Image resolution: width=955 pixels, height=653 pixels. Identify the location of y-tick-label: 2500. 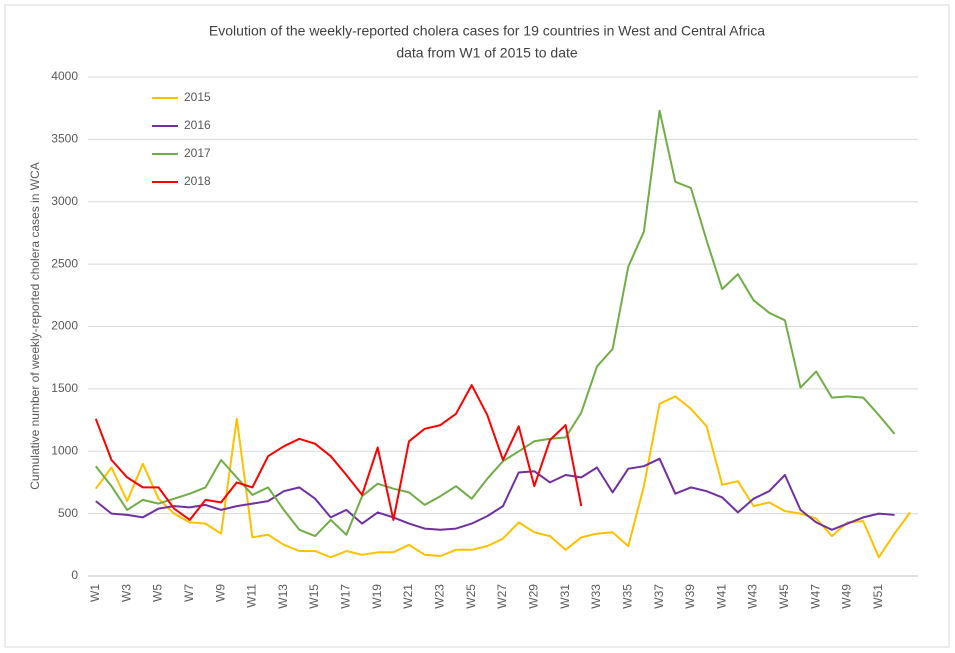
(64, 263).